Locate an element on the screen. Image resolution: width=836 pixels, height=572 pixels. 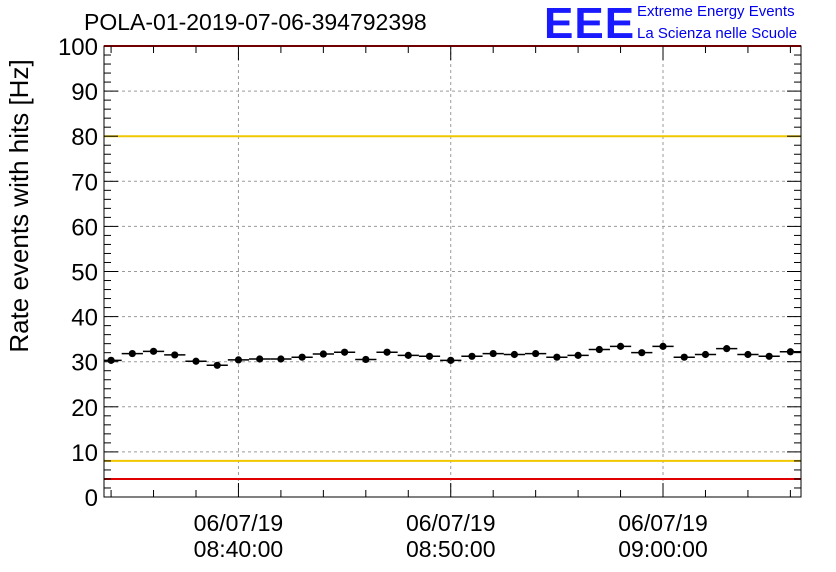
y-tick-label: 80 is located at coordinates (84, 137).